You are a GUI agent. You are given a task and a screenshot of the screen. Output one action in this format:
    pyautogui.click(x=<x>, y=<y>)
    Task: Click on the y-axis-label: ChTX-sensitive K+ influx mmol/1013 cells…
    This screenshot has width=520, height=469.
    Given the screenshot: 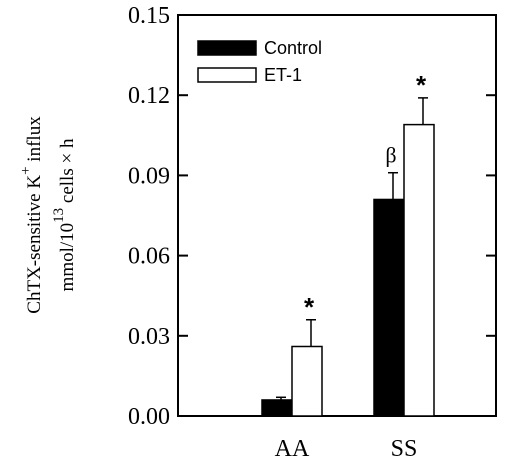 What is the action you would take?
    pyautogui.click(x=48, y=215)
    